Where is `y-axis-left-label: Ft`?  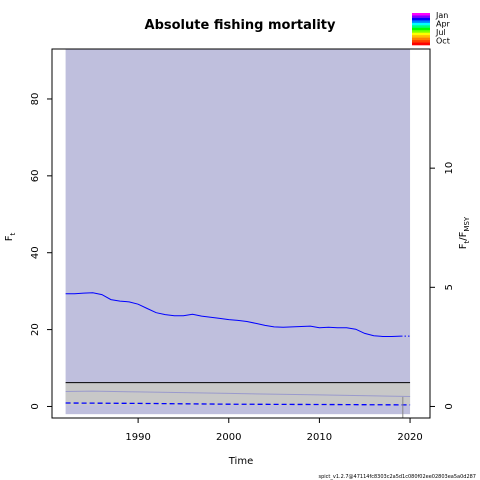 y-axis-left-label: Ft is located at coordinates (10, 236).